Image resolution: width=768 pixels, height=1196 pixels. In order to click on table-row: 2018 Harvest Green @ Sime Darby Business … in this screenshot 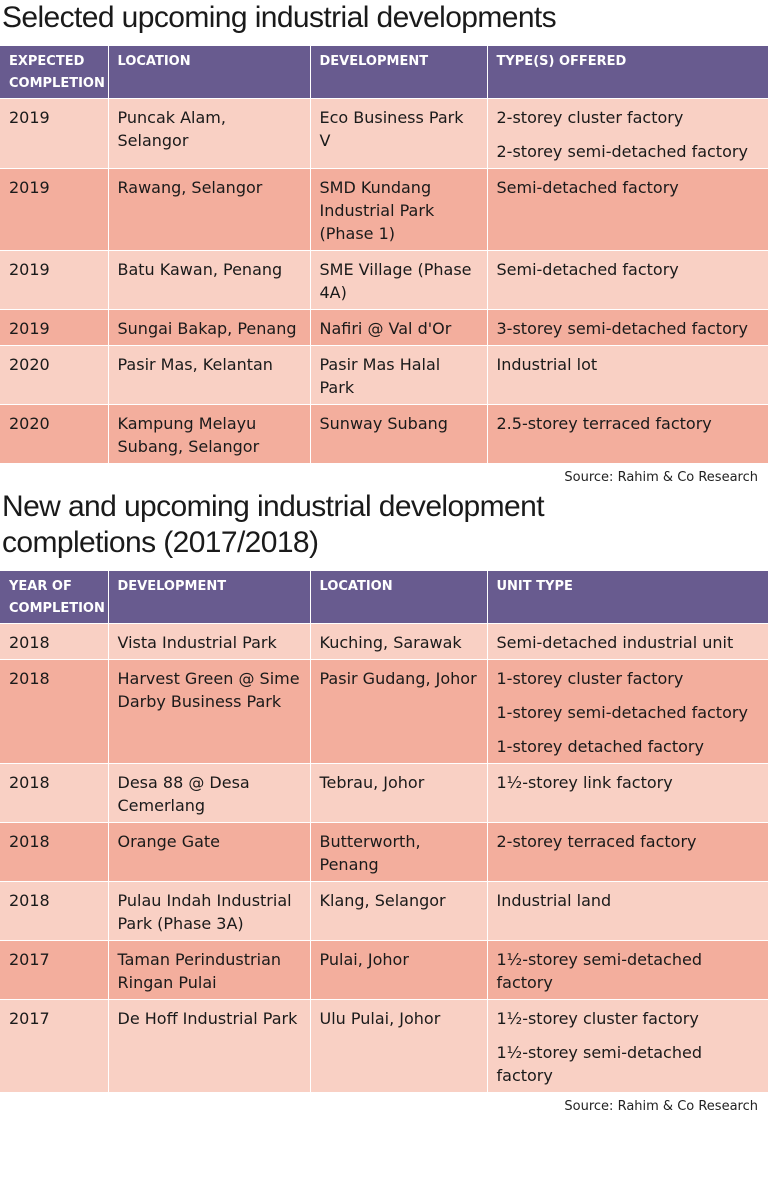, I will do `click(384, 711)`.